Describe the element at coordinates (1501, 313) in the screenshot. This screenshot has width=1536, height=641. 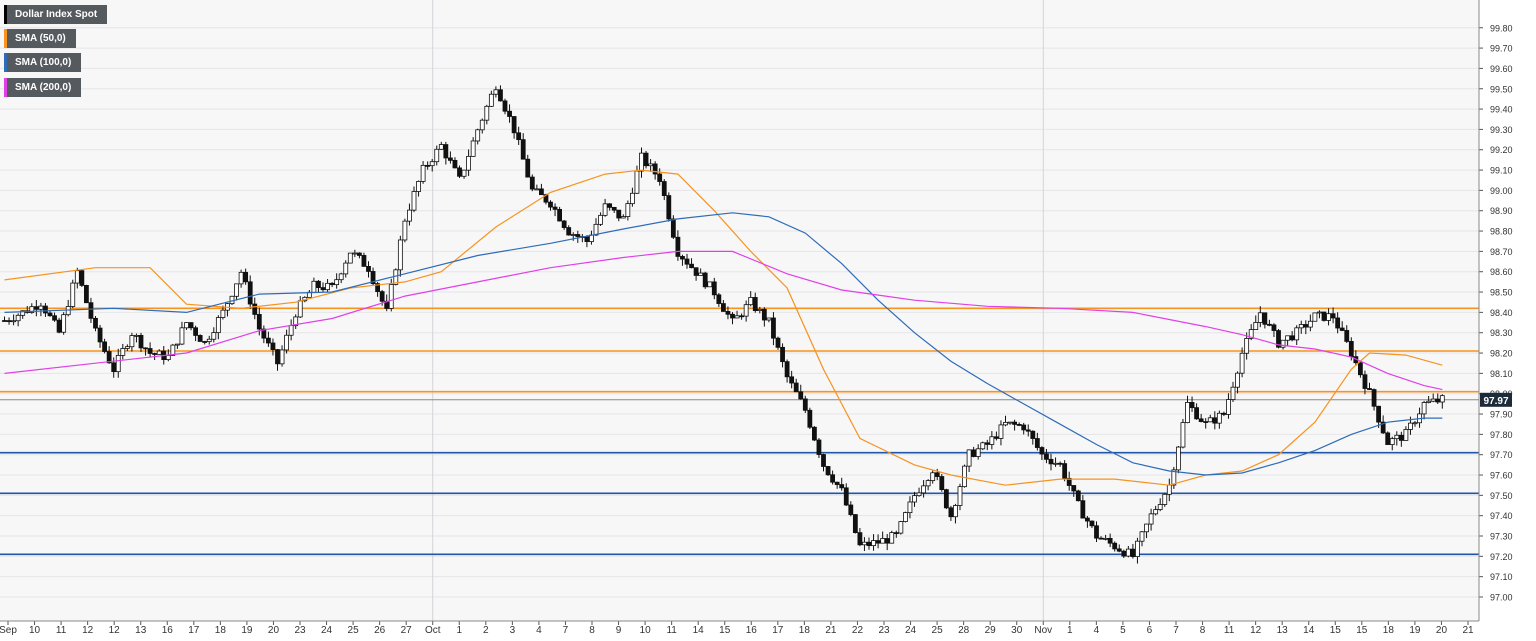
I see `y-tick-label: 98.40` at that location.